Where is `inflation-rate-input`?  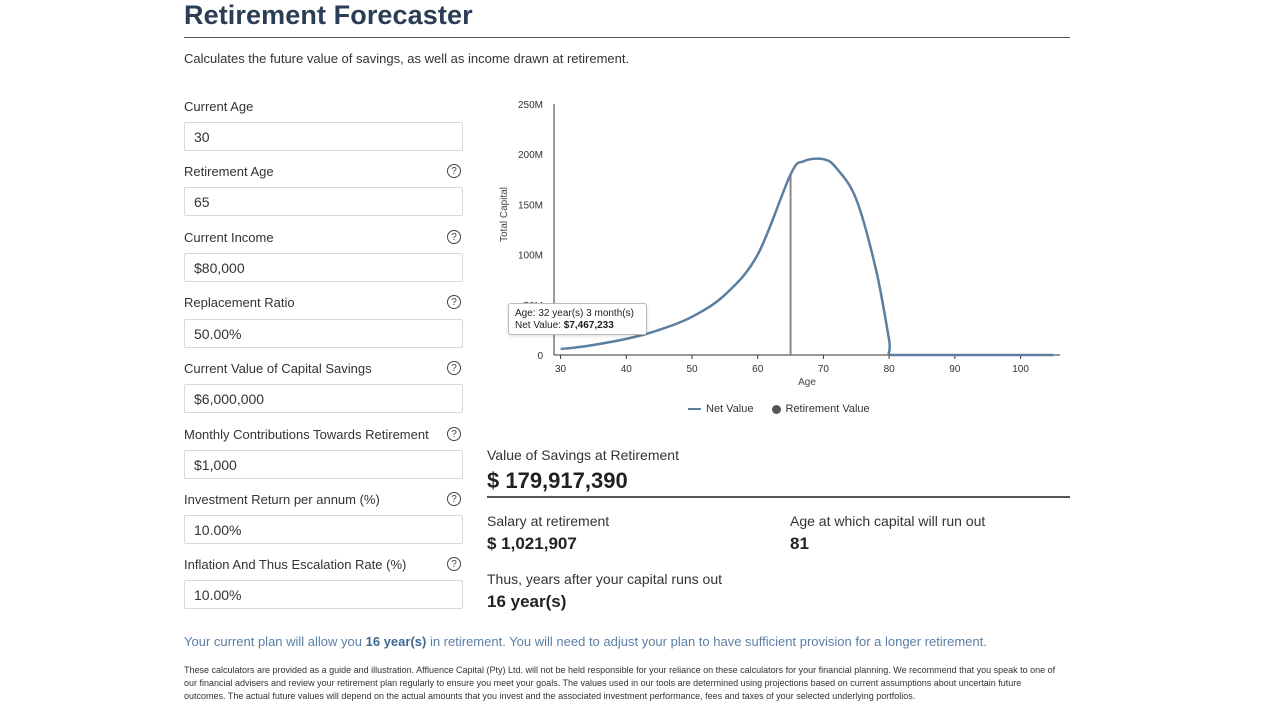 inflation-rate-input is located at coordinates (323, 594).